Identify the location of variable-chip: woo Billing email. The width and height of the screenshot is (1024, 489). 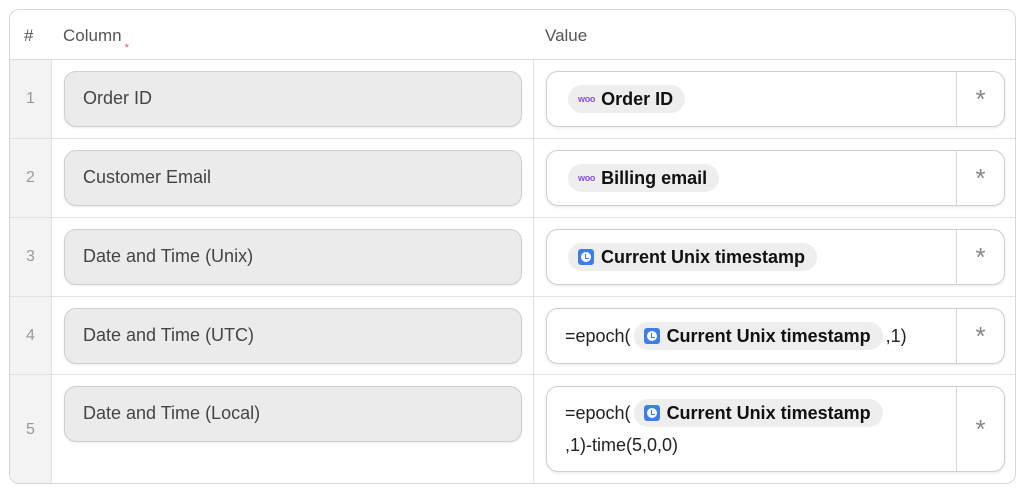
(644, 178).